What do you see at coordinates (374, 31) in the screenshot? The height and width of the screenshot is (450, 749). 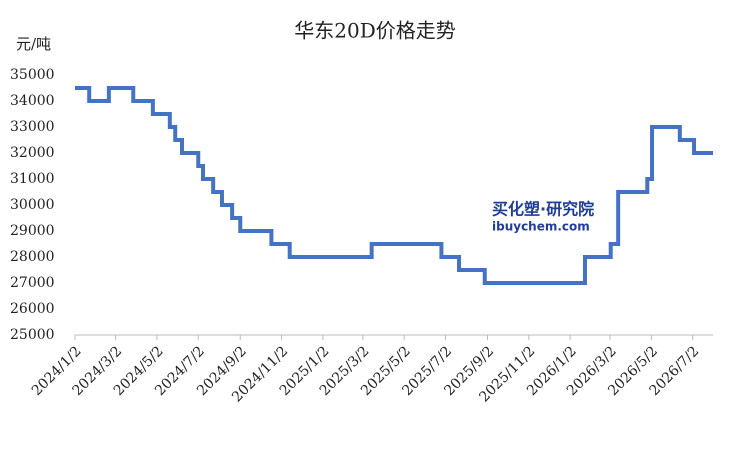 I see `chart-title: 华东20D价格走势` at bounding box center [374, 31].